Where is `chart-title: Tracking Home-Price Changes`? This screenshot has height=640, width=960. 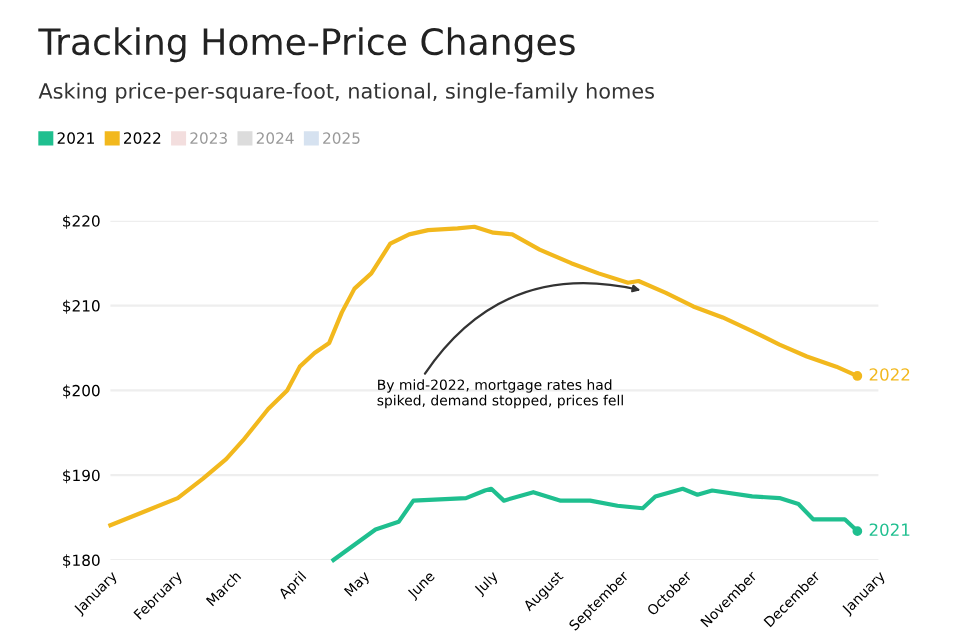
chart-title: Tracking Home-Price Changes is located at coordinates (306, 45).